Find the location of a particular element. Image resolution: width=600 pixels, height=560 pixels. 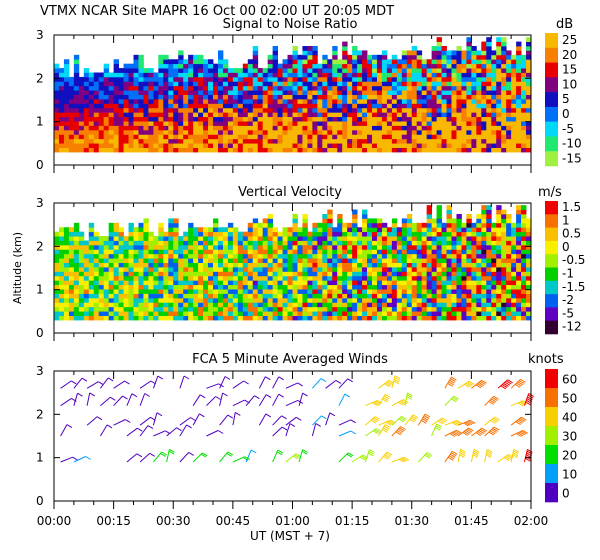

wind-barb is located at coordinates (476, 384).